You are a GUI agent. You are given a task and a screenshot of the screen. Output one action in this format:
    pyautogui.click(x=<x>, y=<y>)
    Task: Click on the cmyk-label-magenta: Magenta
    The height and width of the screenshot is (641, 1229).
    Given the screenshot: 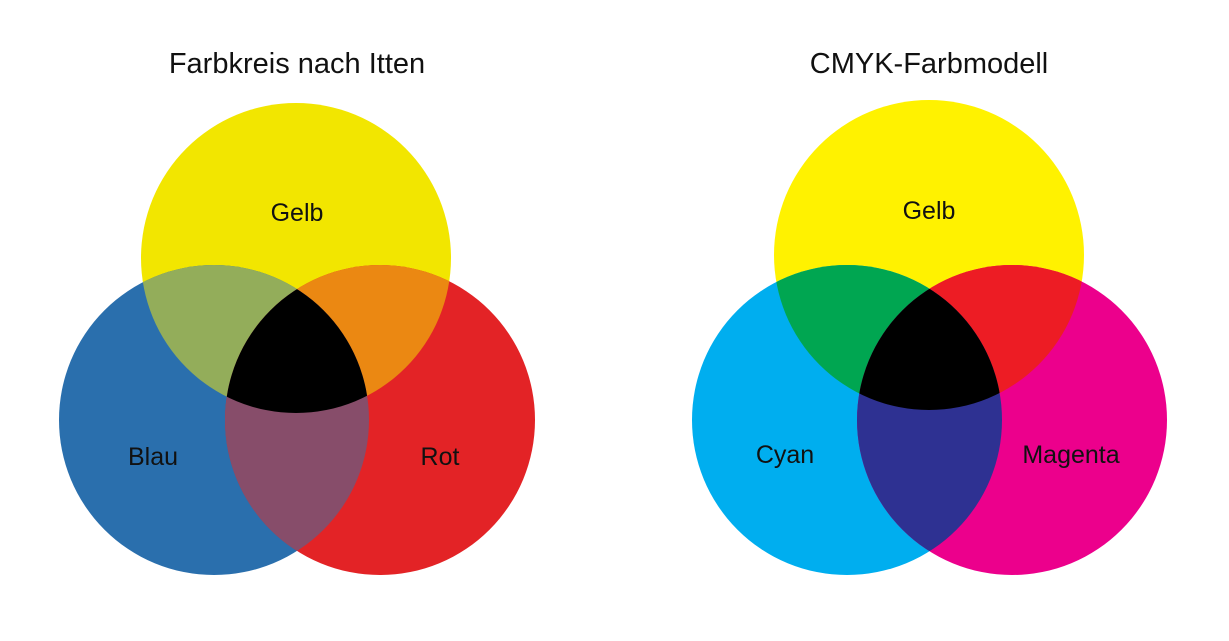 What is the action you would take?
    pyautogui.click(x=1070, y=455)
    